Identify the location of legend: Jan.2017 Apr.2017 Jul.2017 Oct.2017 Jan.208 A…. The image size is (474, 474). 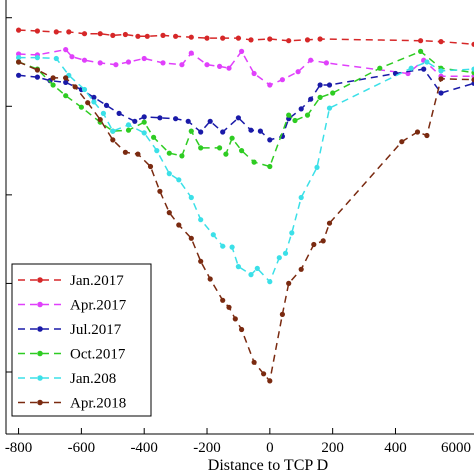
(81, 340).